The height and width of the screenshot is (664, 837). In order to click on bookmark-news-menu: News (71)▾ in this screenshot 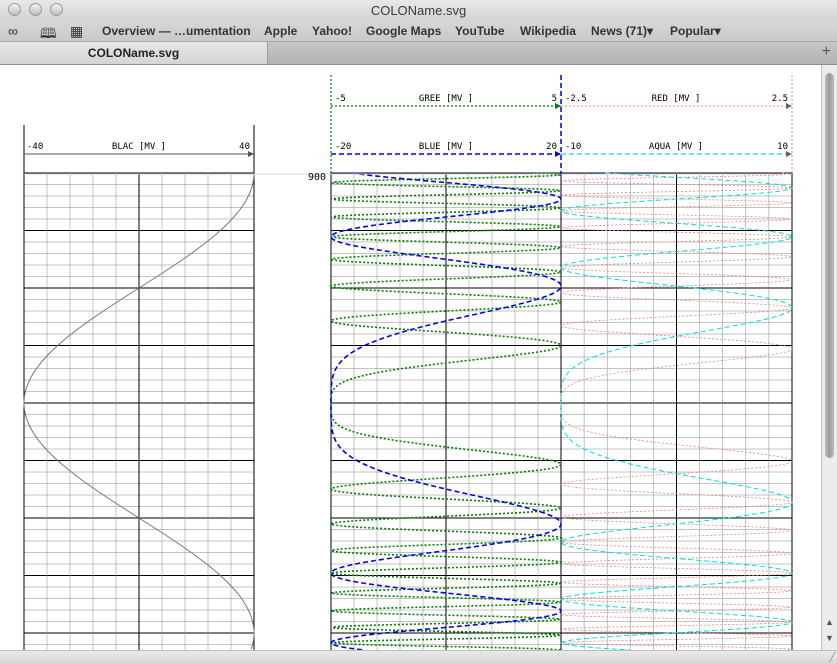, I will do `click(622, 31)`.